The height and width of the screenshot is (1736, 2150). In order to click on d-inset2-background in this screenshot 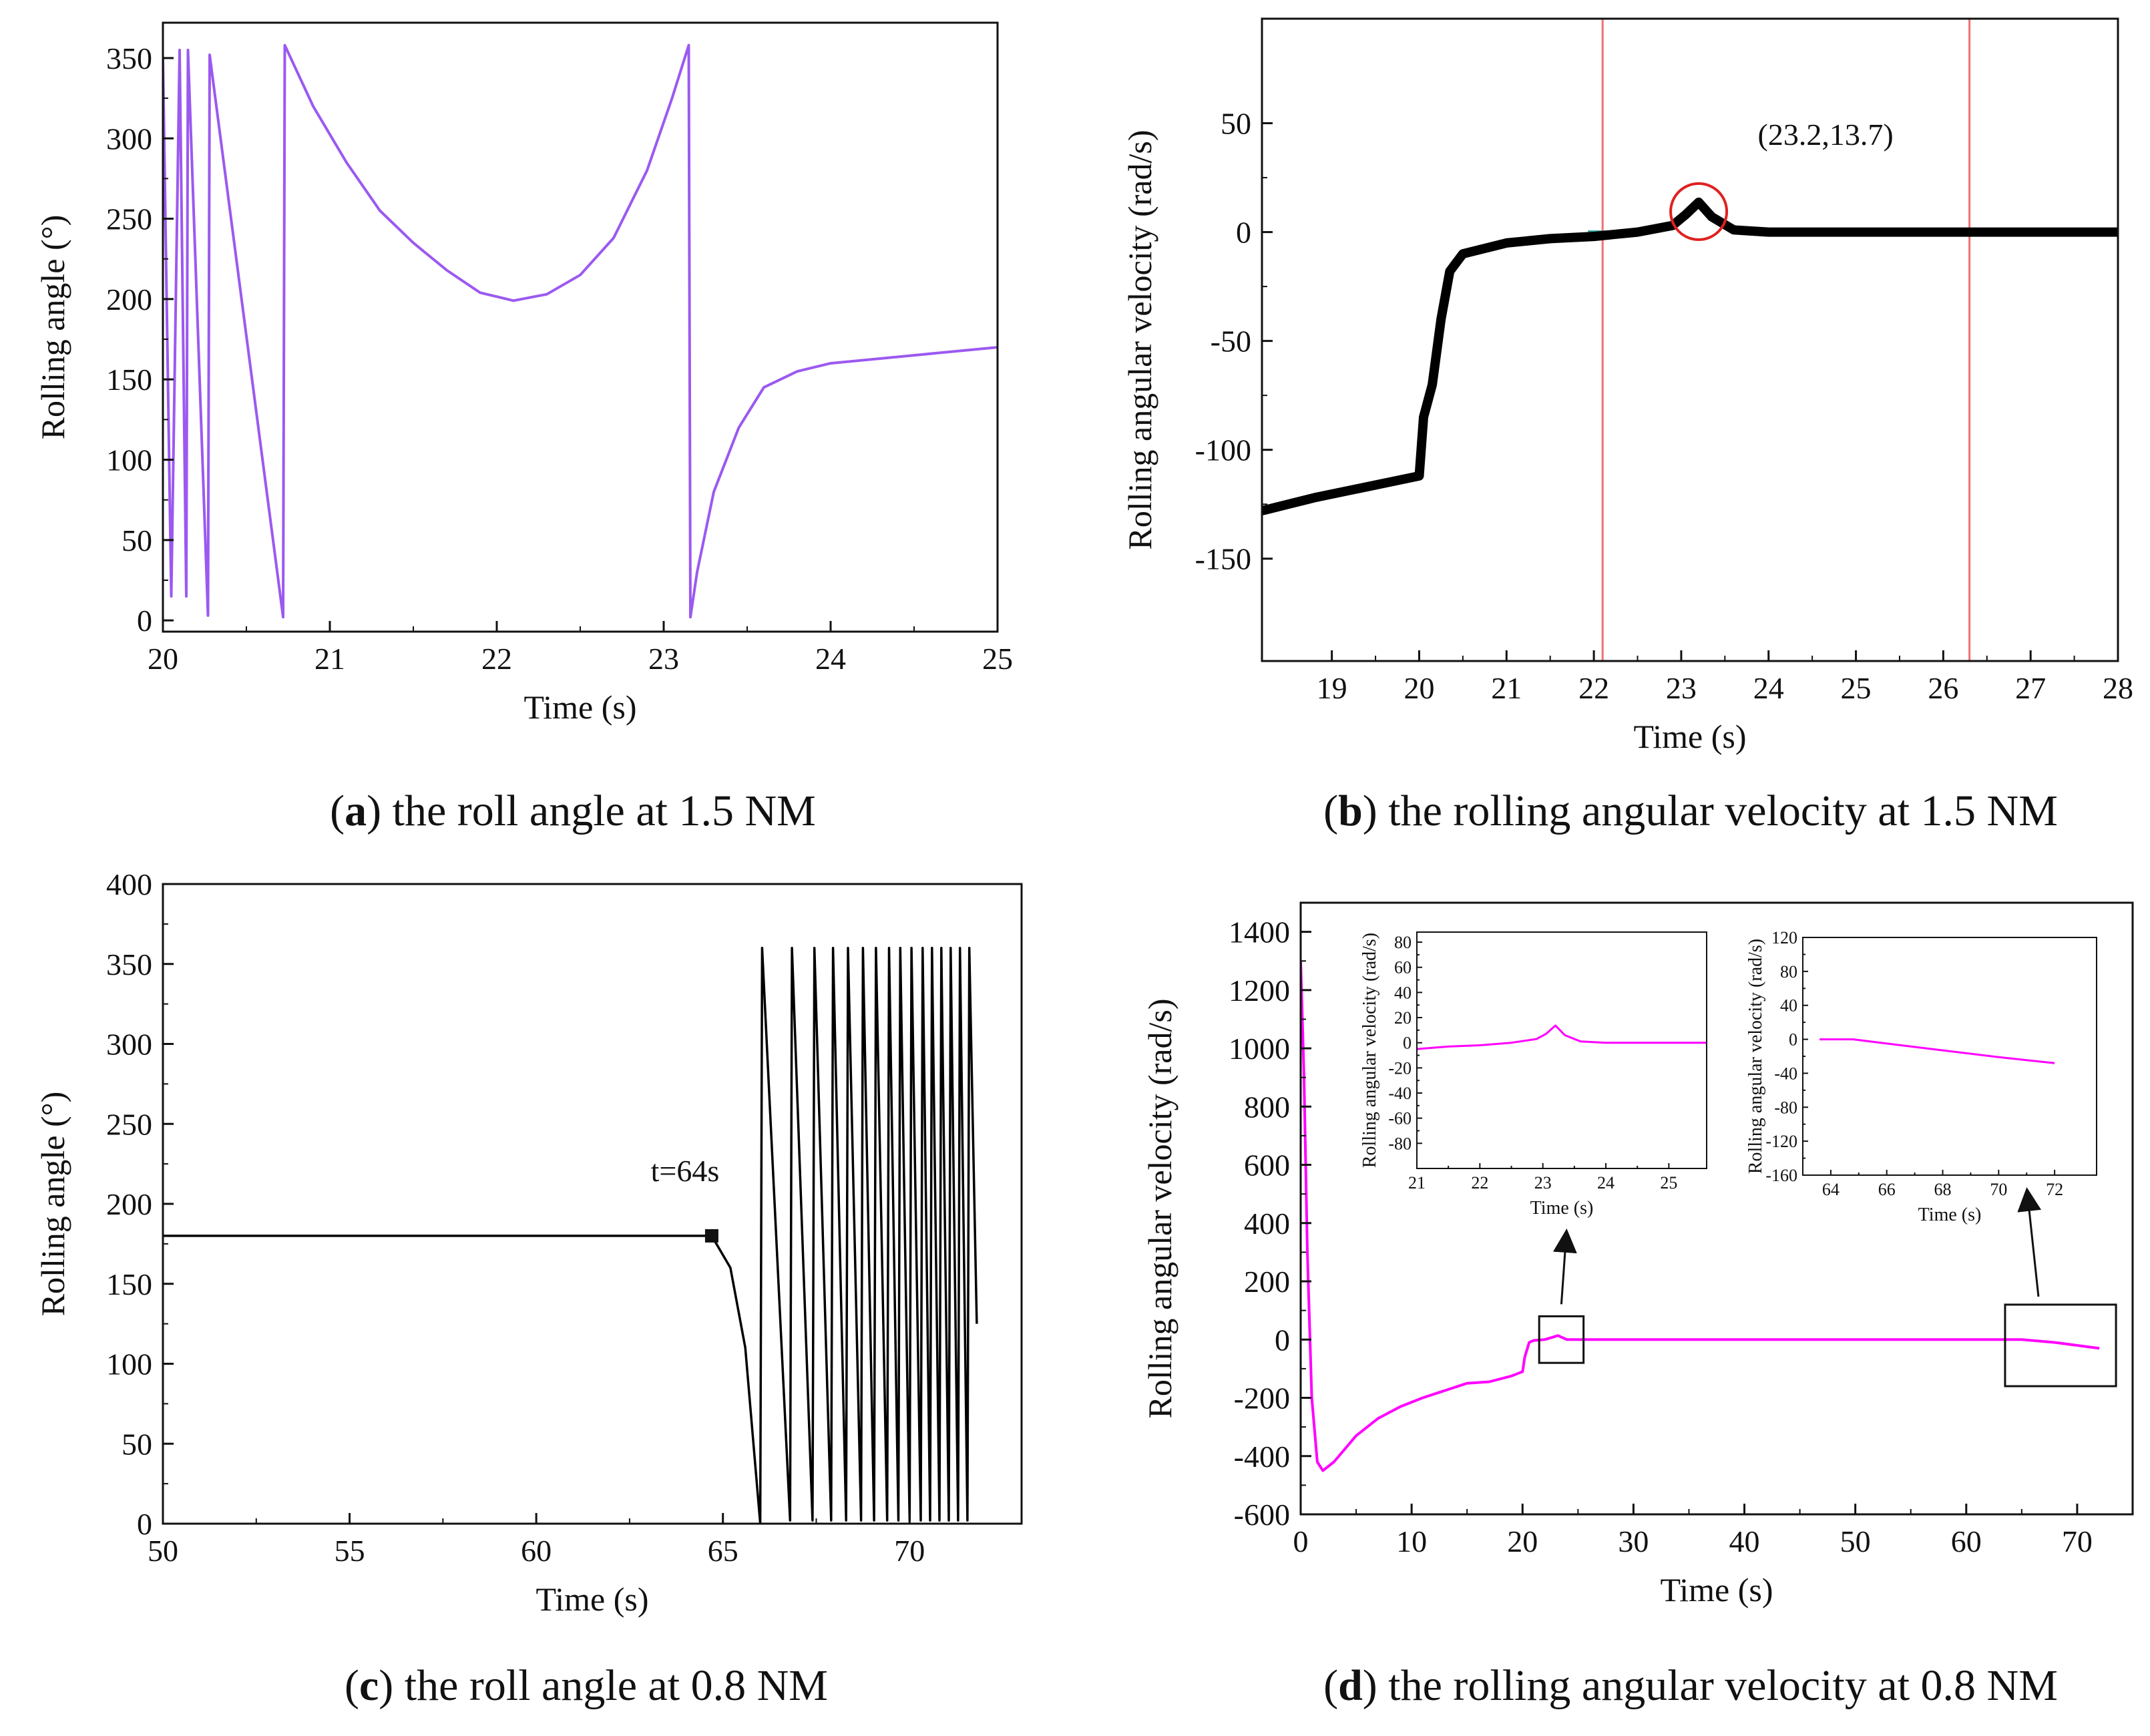, I will do `click(1950, 1056)`.